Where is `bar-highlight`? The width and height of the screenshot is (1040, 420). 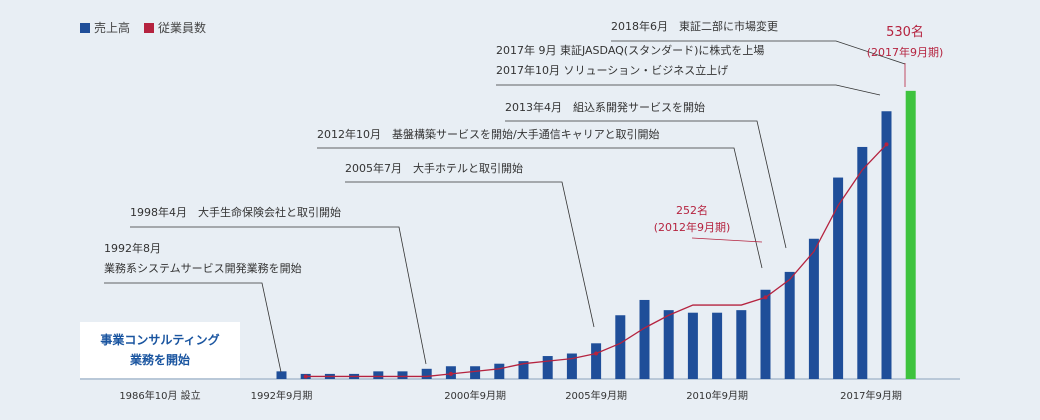
bar-highlight is located at coordinates (910, 234).